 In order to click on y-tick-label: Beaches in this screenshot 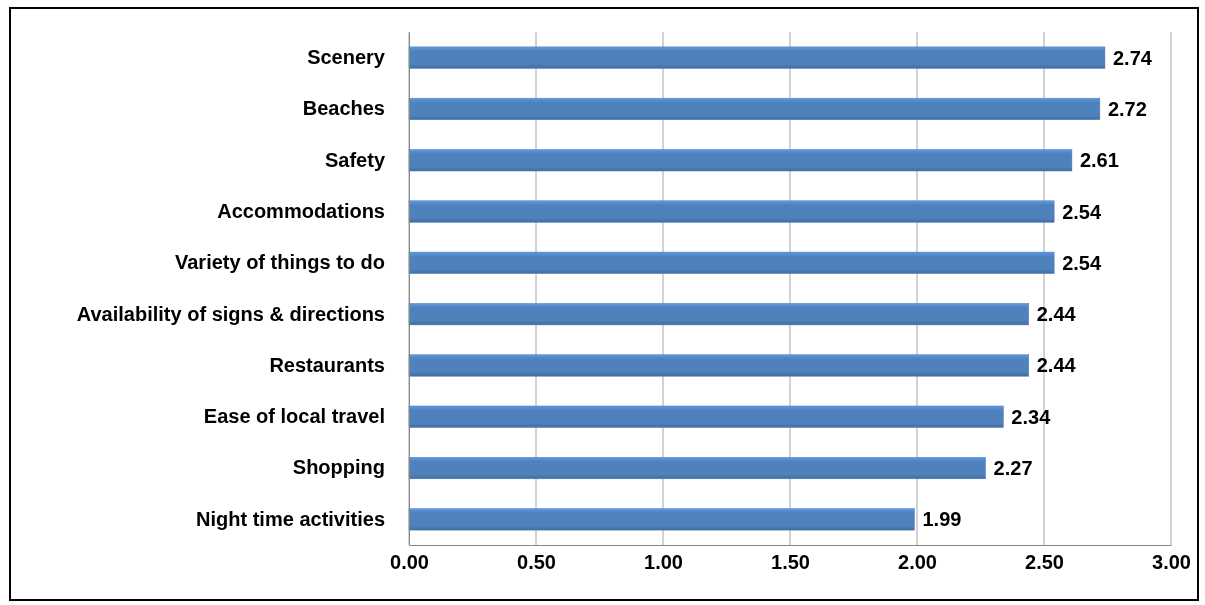, I will do `click(343, 108)`.